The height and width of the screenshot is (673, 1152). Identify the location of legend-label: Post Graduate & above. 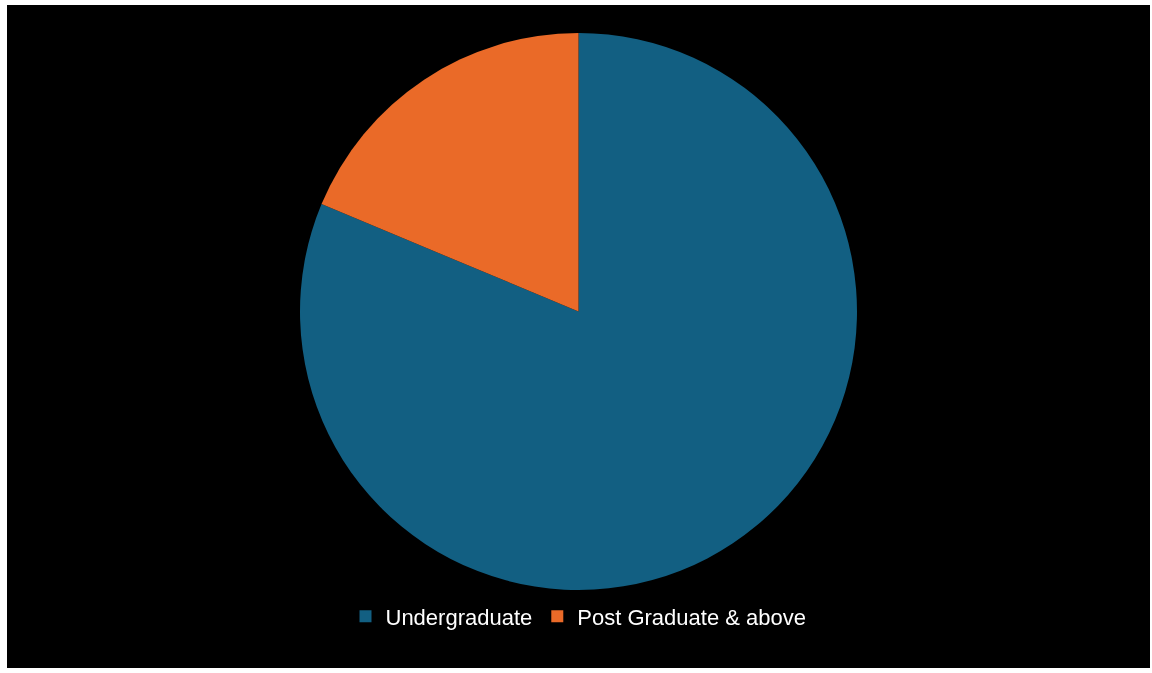
(691, 617).